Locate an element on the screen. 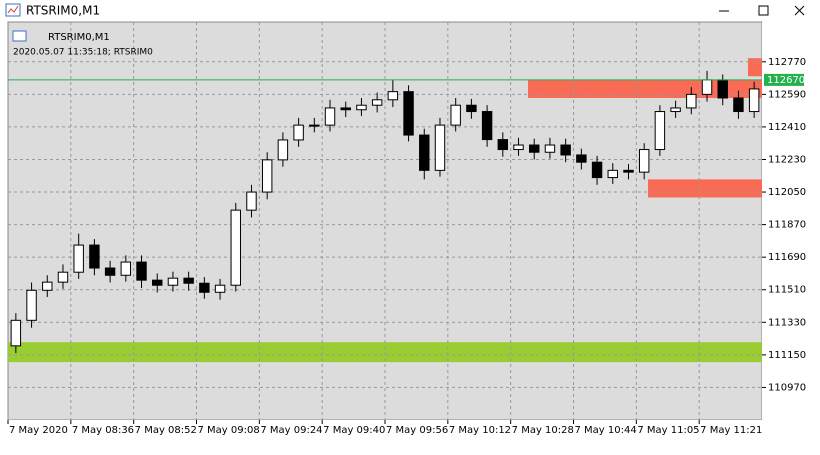  y-tick-label: 110970 is located at coordinates (787, 387).